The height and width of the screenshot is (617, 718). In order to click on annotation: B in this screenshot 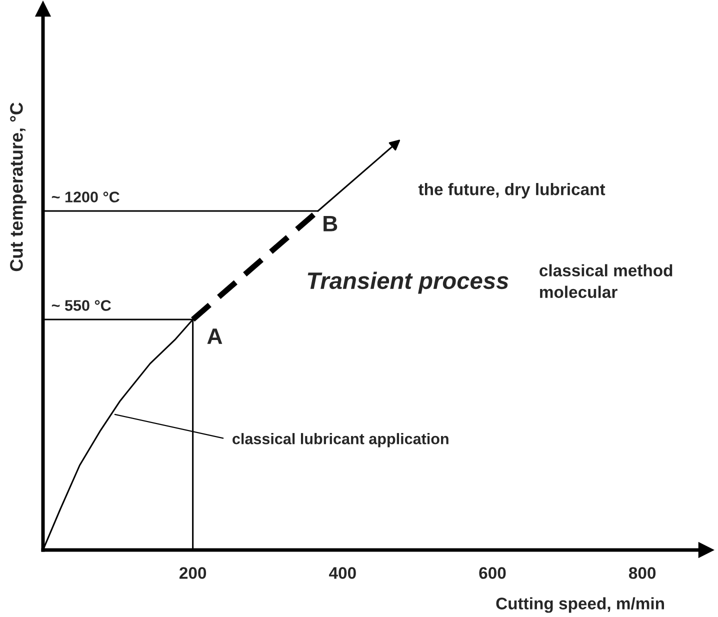, I will do `click(331, 224)`.